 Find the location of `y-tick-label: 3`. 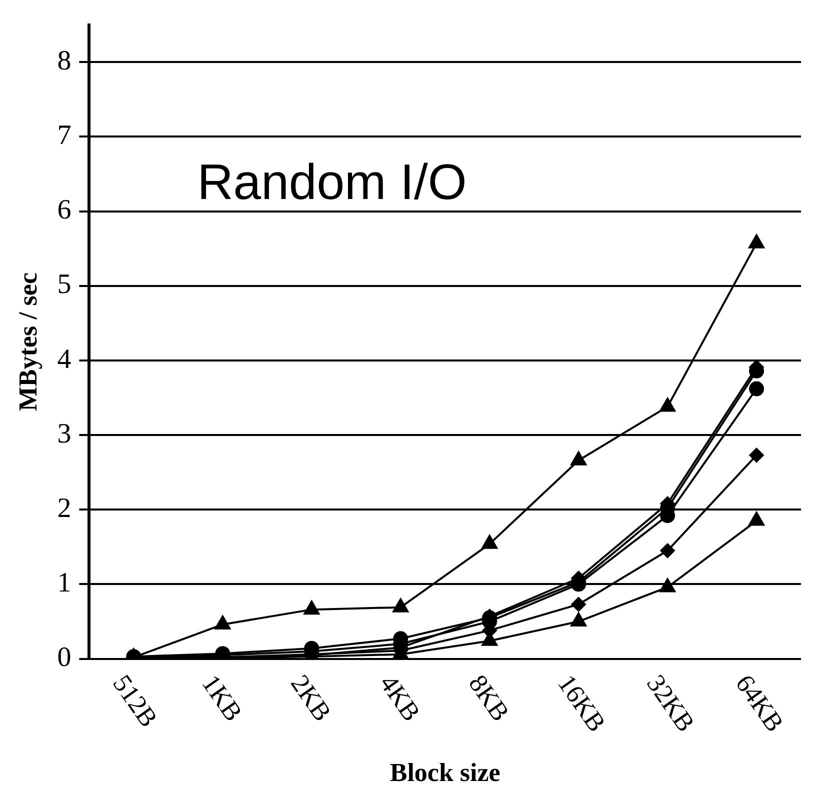

y-tick-label: 3 is located at coordinates (64, 434).